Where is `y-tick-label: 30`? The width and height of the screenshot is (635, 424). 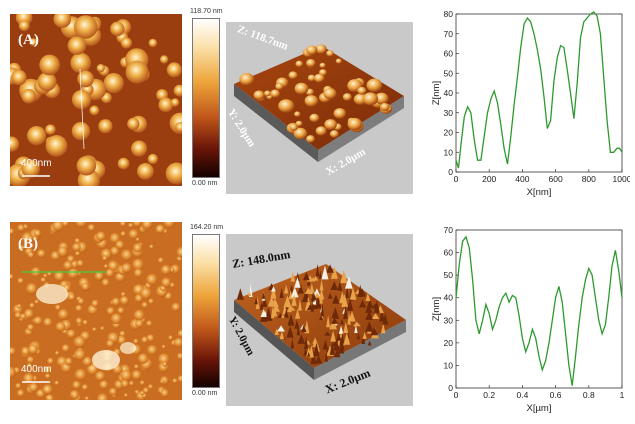 y-tick-label: 30 is located at coordinates (449, 113).